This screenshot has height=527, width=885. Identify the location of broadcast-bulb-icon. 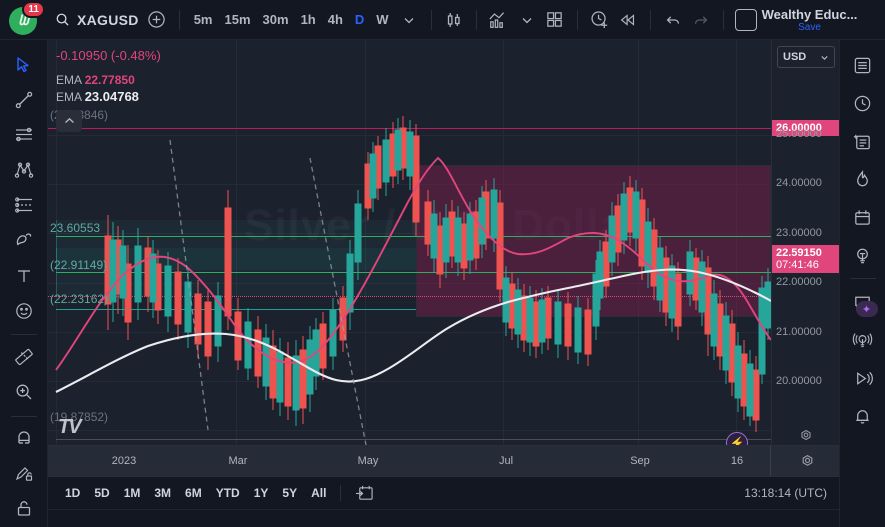
(863, 340).